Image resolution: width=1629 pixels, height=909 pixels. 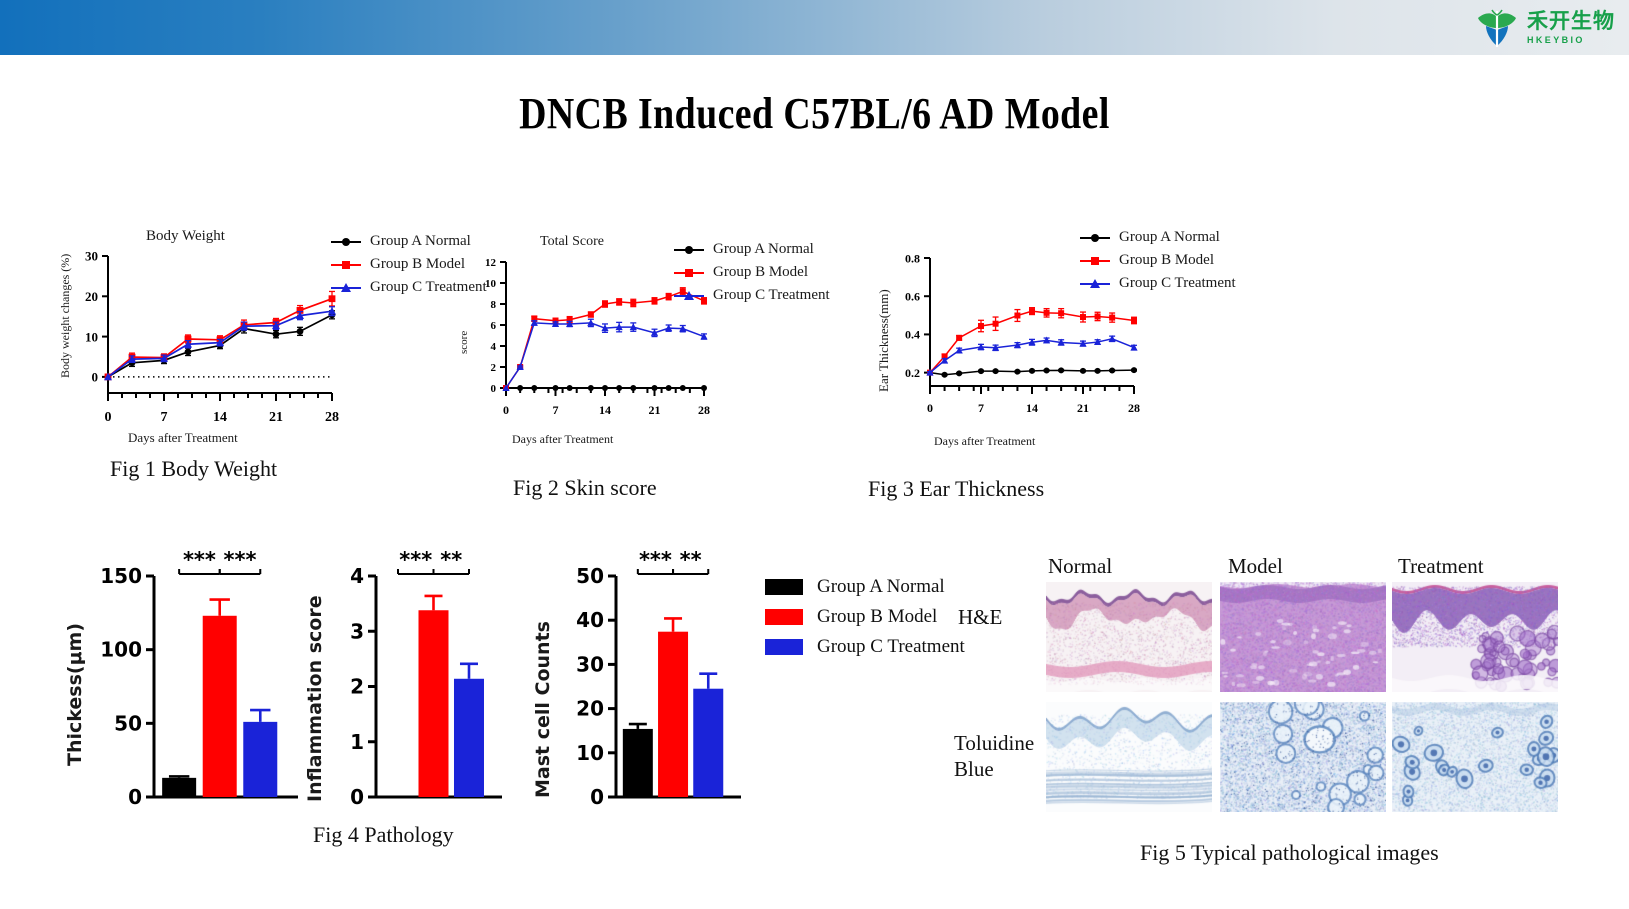 I want to click on logo-chinese-name: 禾开生物, so click(x=1571, y=21).